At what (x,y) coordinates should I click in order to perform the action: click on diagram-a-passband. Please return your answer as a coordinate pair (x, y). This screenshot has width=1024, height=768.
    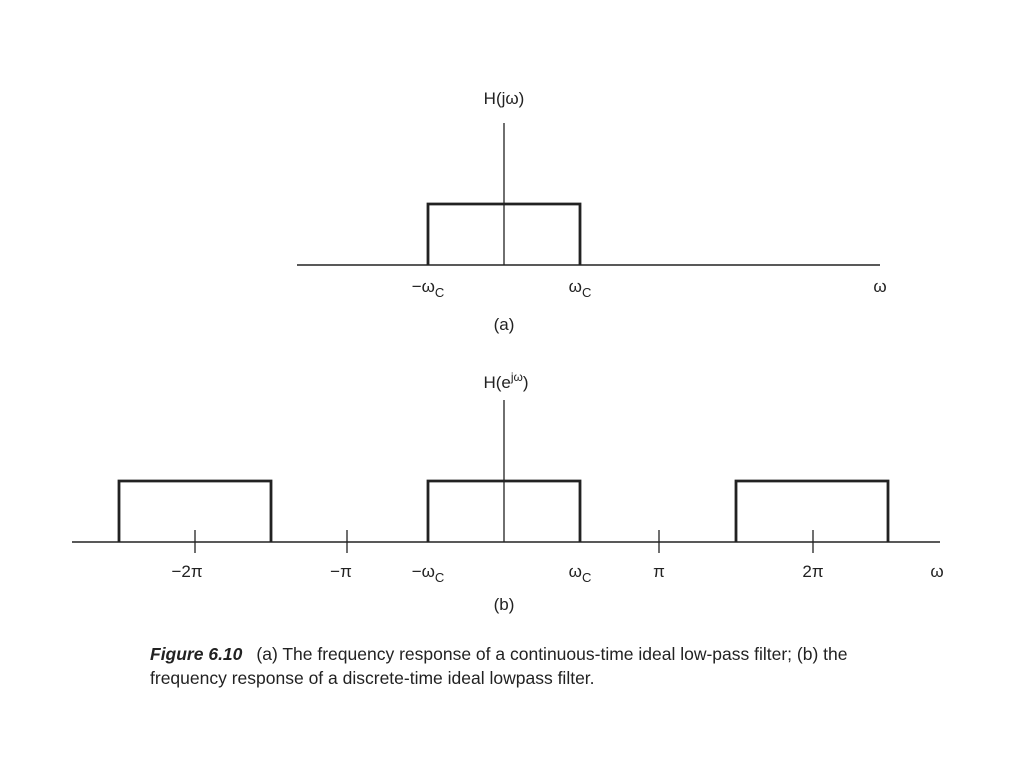
    Looking at the image, I should click on (504, 233).